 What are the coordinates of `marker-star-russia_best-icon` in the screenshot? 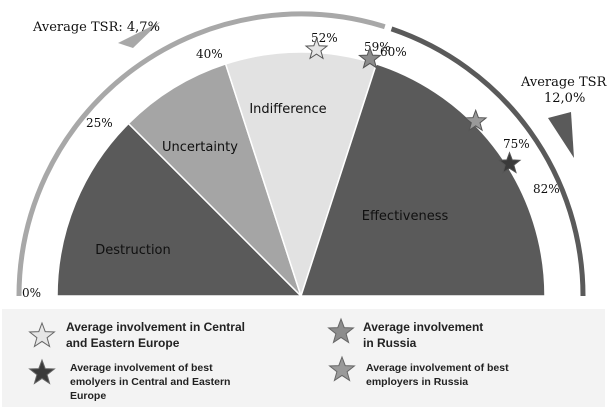 It's located at (475, 120).